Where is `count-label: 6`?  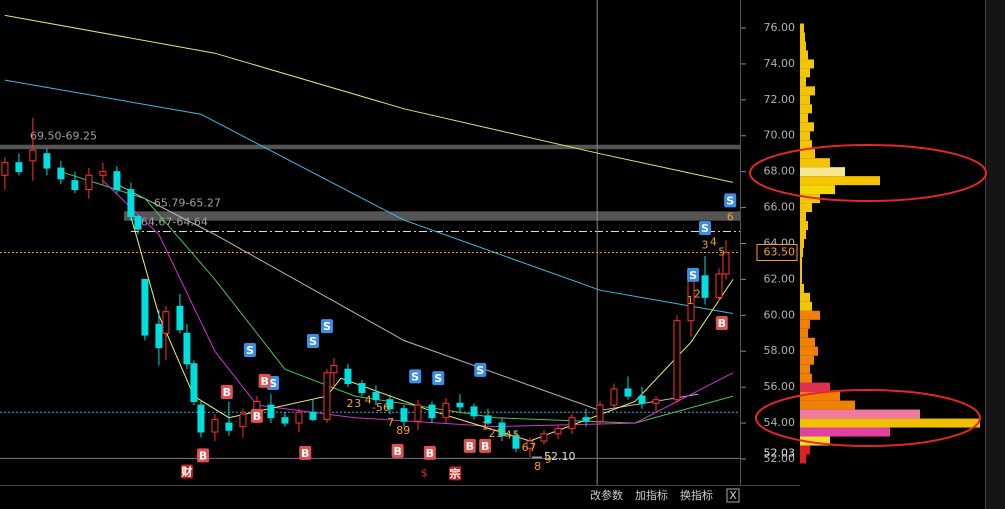
count-label: 6 is located at coordinates (386, 407).